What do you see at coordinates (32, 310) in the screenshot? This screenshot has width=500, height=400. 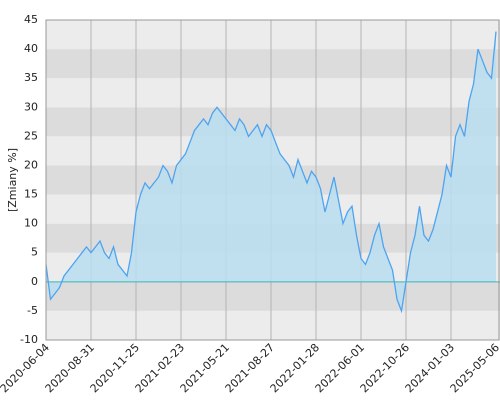 I see `y-tick-label: -5` at bounding box center [32, 310].